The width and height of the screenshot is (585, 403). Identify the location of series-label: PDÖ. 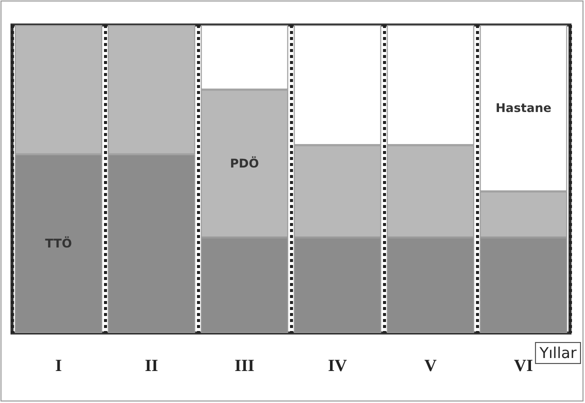
(244, 163).